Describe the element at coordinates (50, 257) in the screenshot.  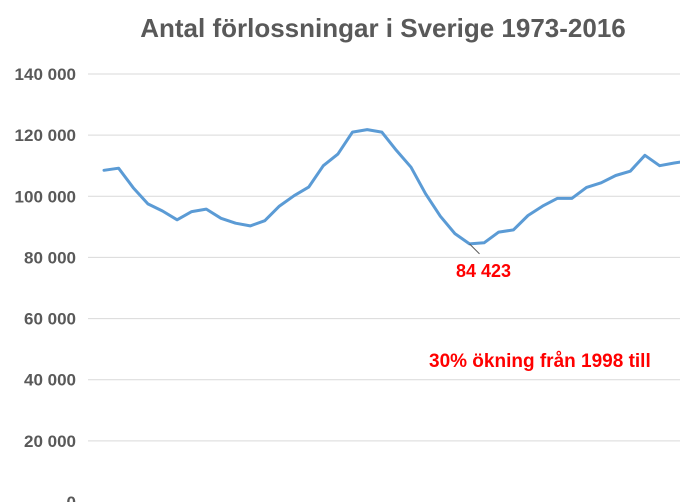
I see `y-tick-label: 80 000` at that location.